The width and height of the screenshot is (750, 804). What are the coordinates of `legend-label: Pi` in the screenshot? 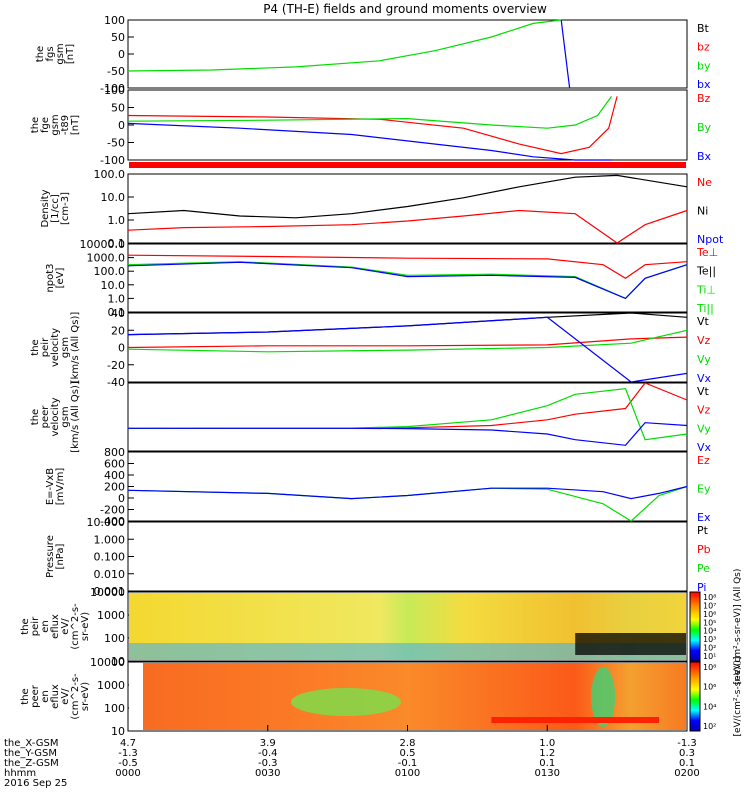 It's located at (701, 587).